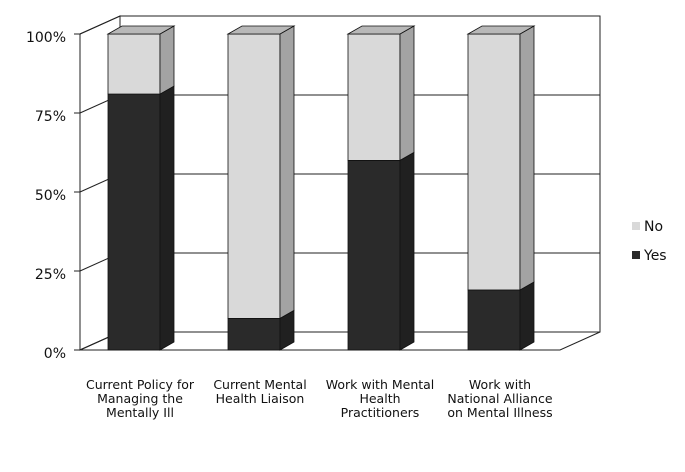 The height and width of the screenshot is (472, 685). I want to click on y-tick-label: 75%, so click(50, 117).